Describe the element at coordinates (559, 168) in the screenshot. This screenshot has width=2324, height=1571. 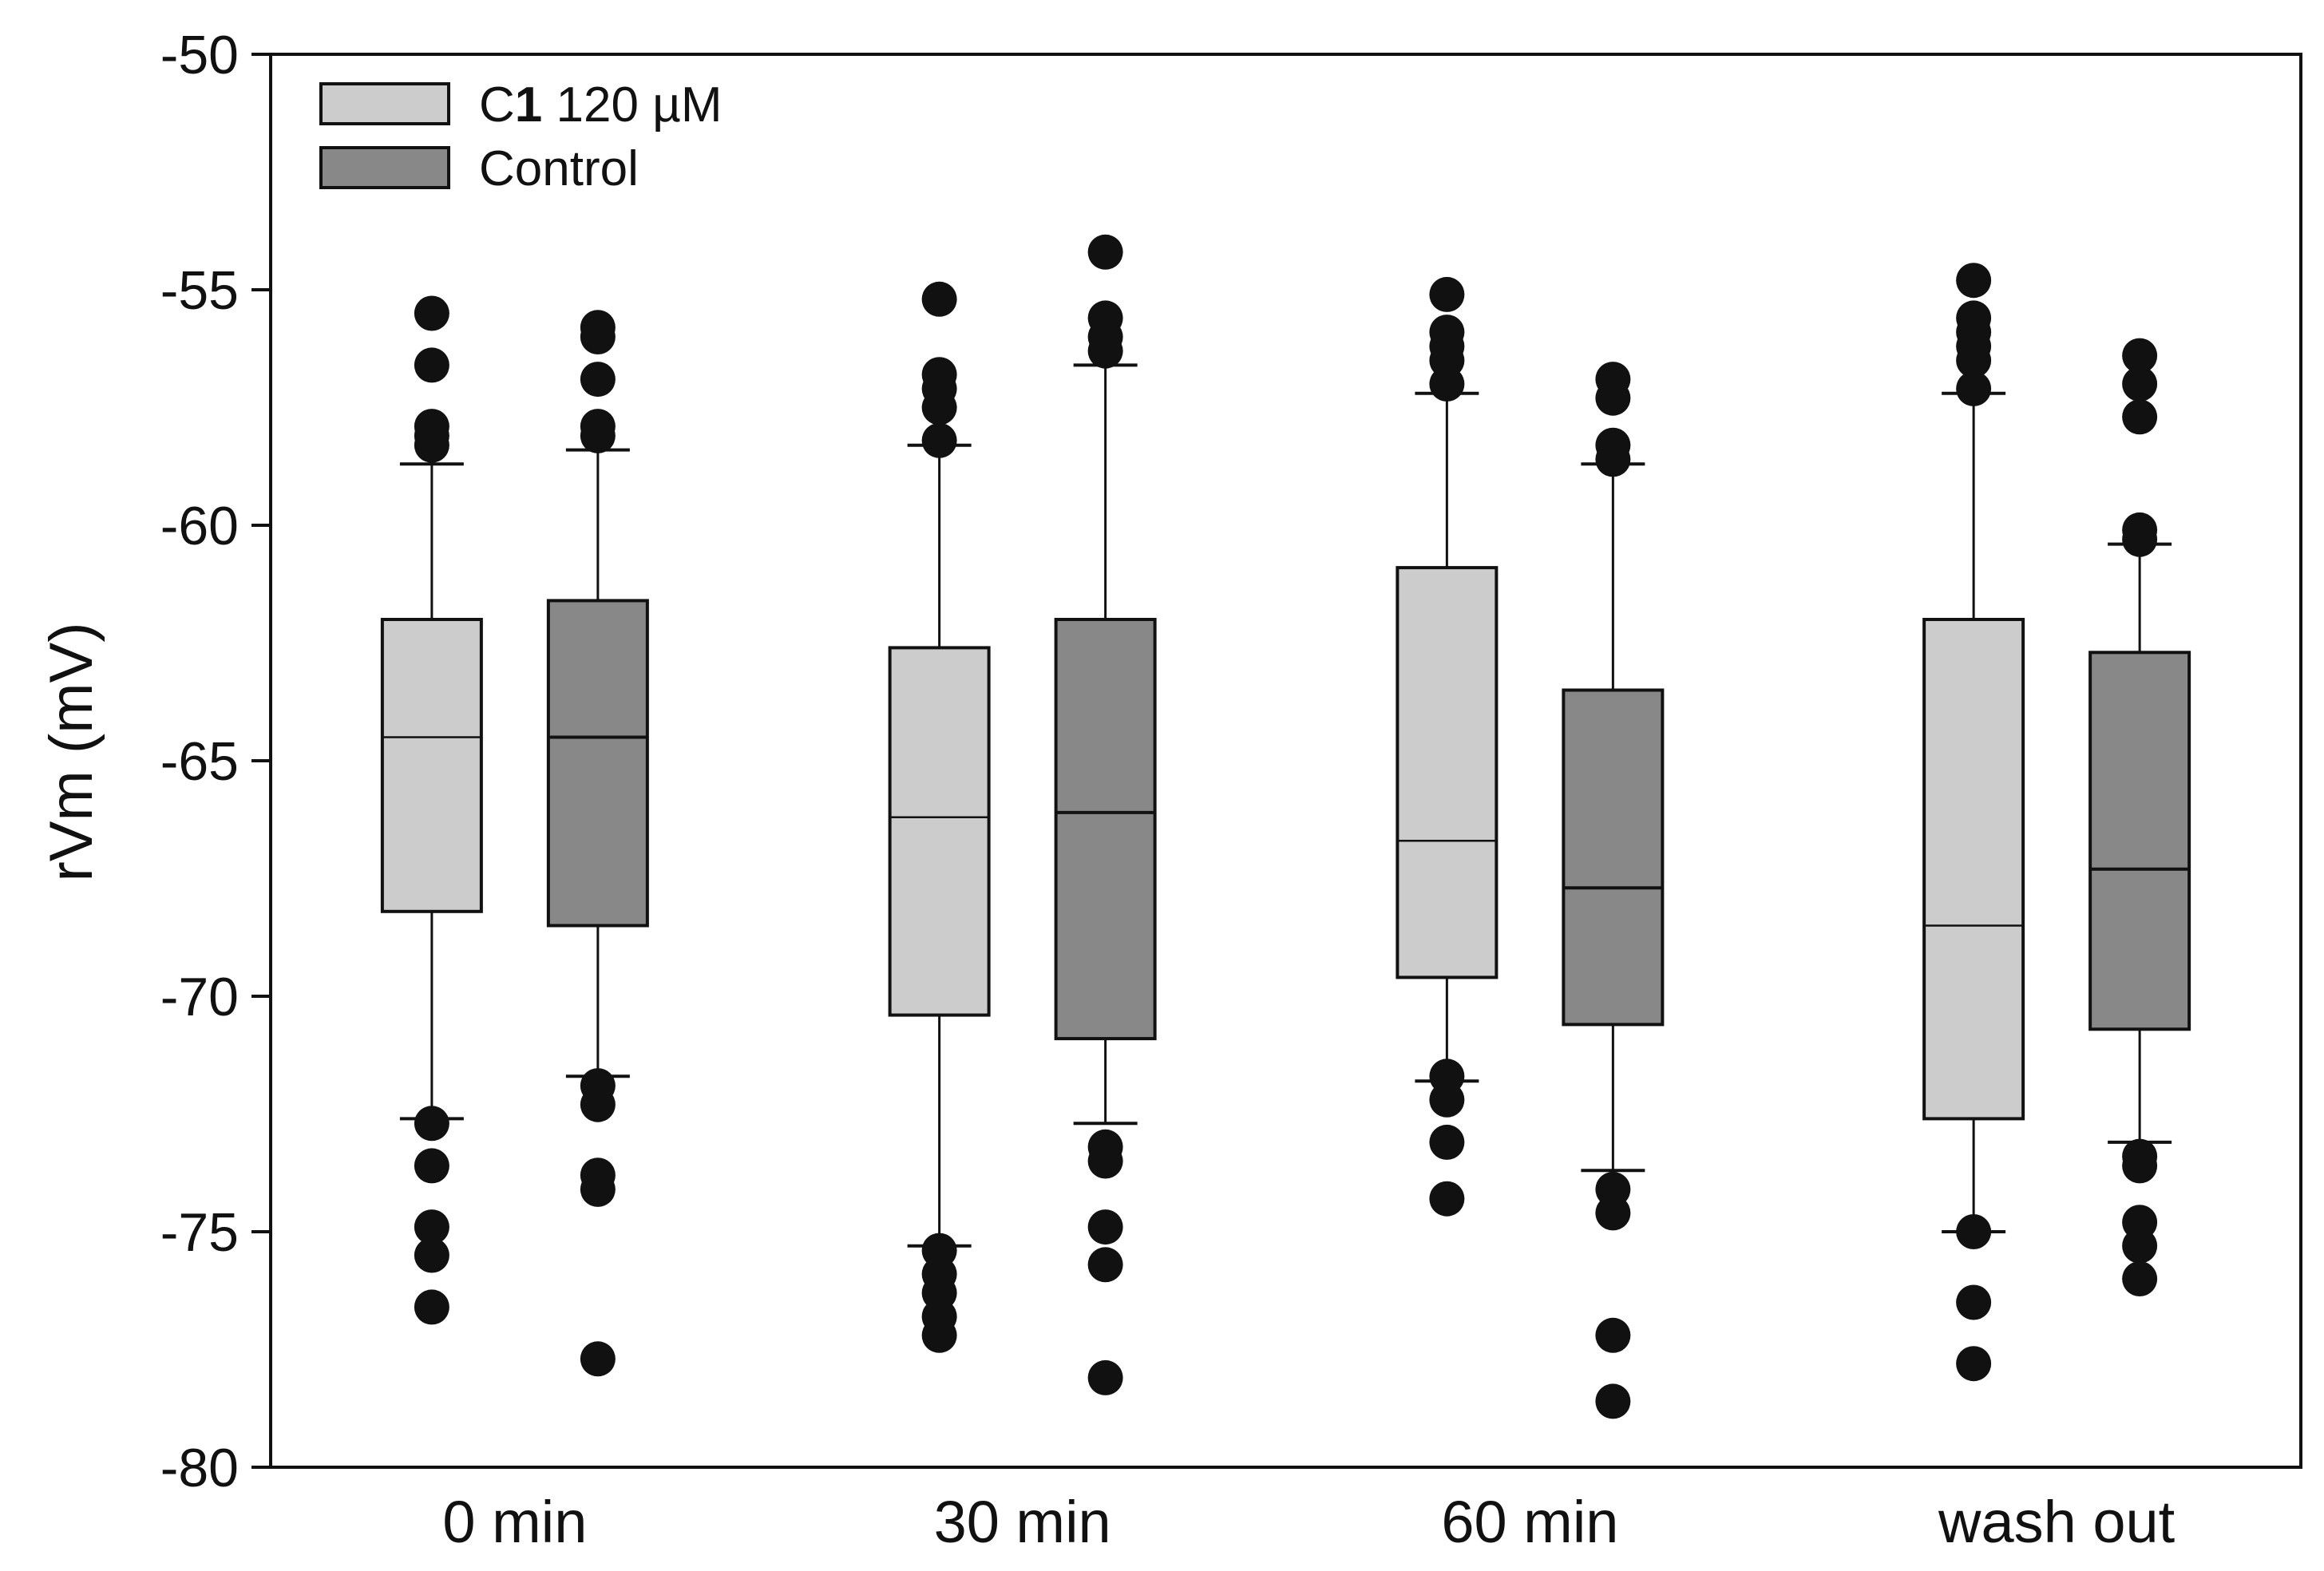
I see `legend-label: Control` at that location.